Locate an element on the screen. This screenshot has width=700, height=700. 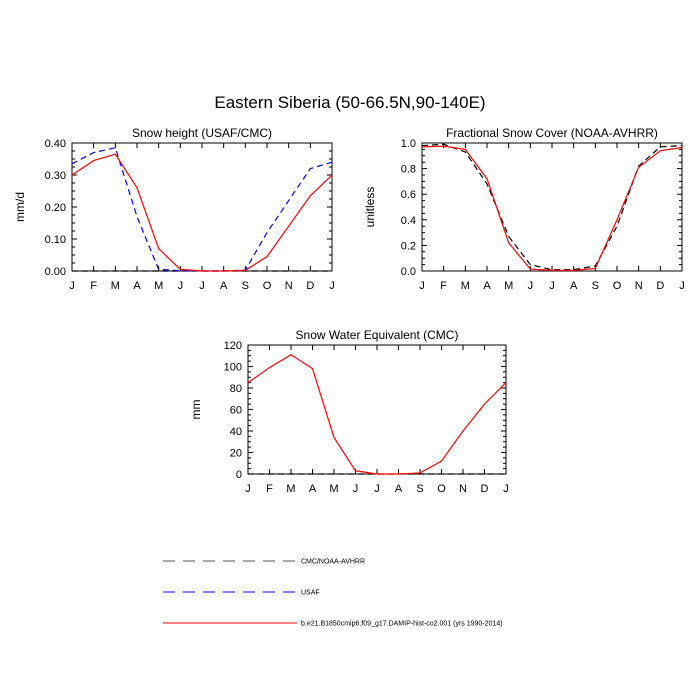
swe-series-model is located at coordinates (377, 414).